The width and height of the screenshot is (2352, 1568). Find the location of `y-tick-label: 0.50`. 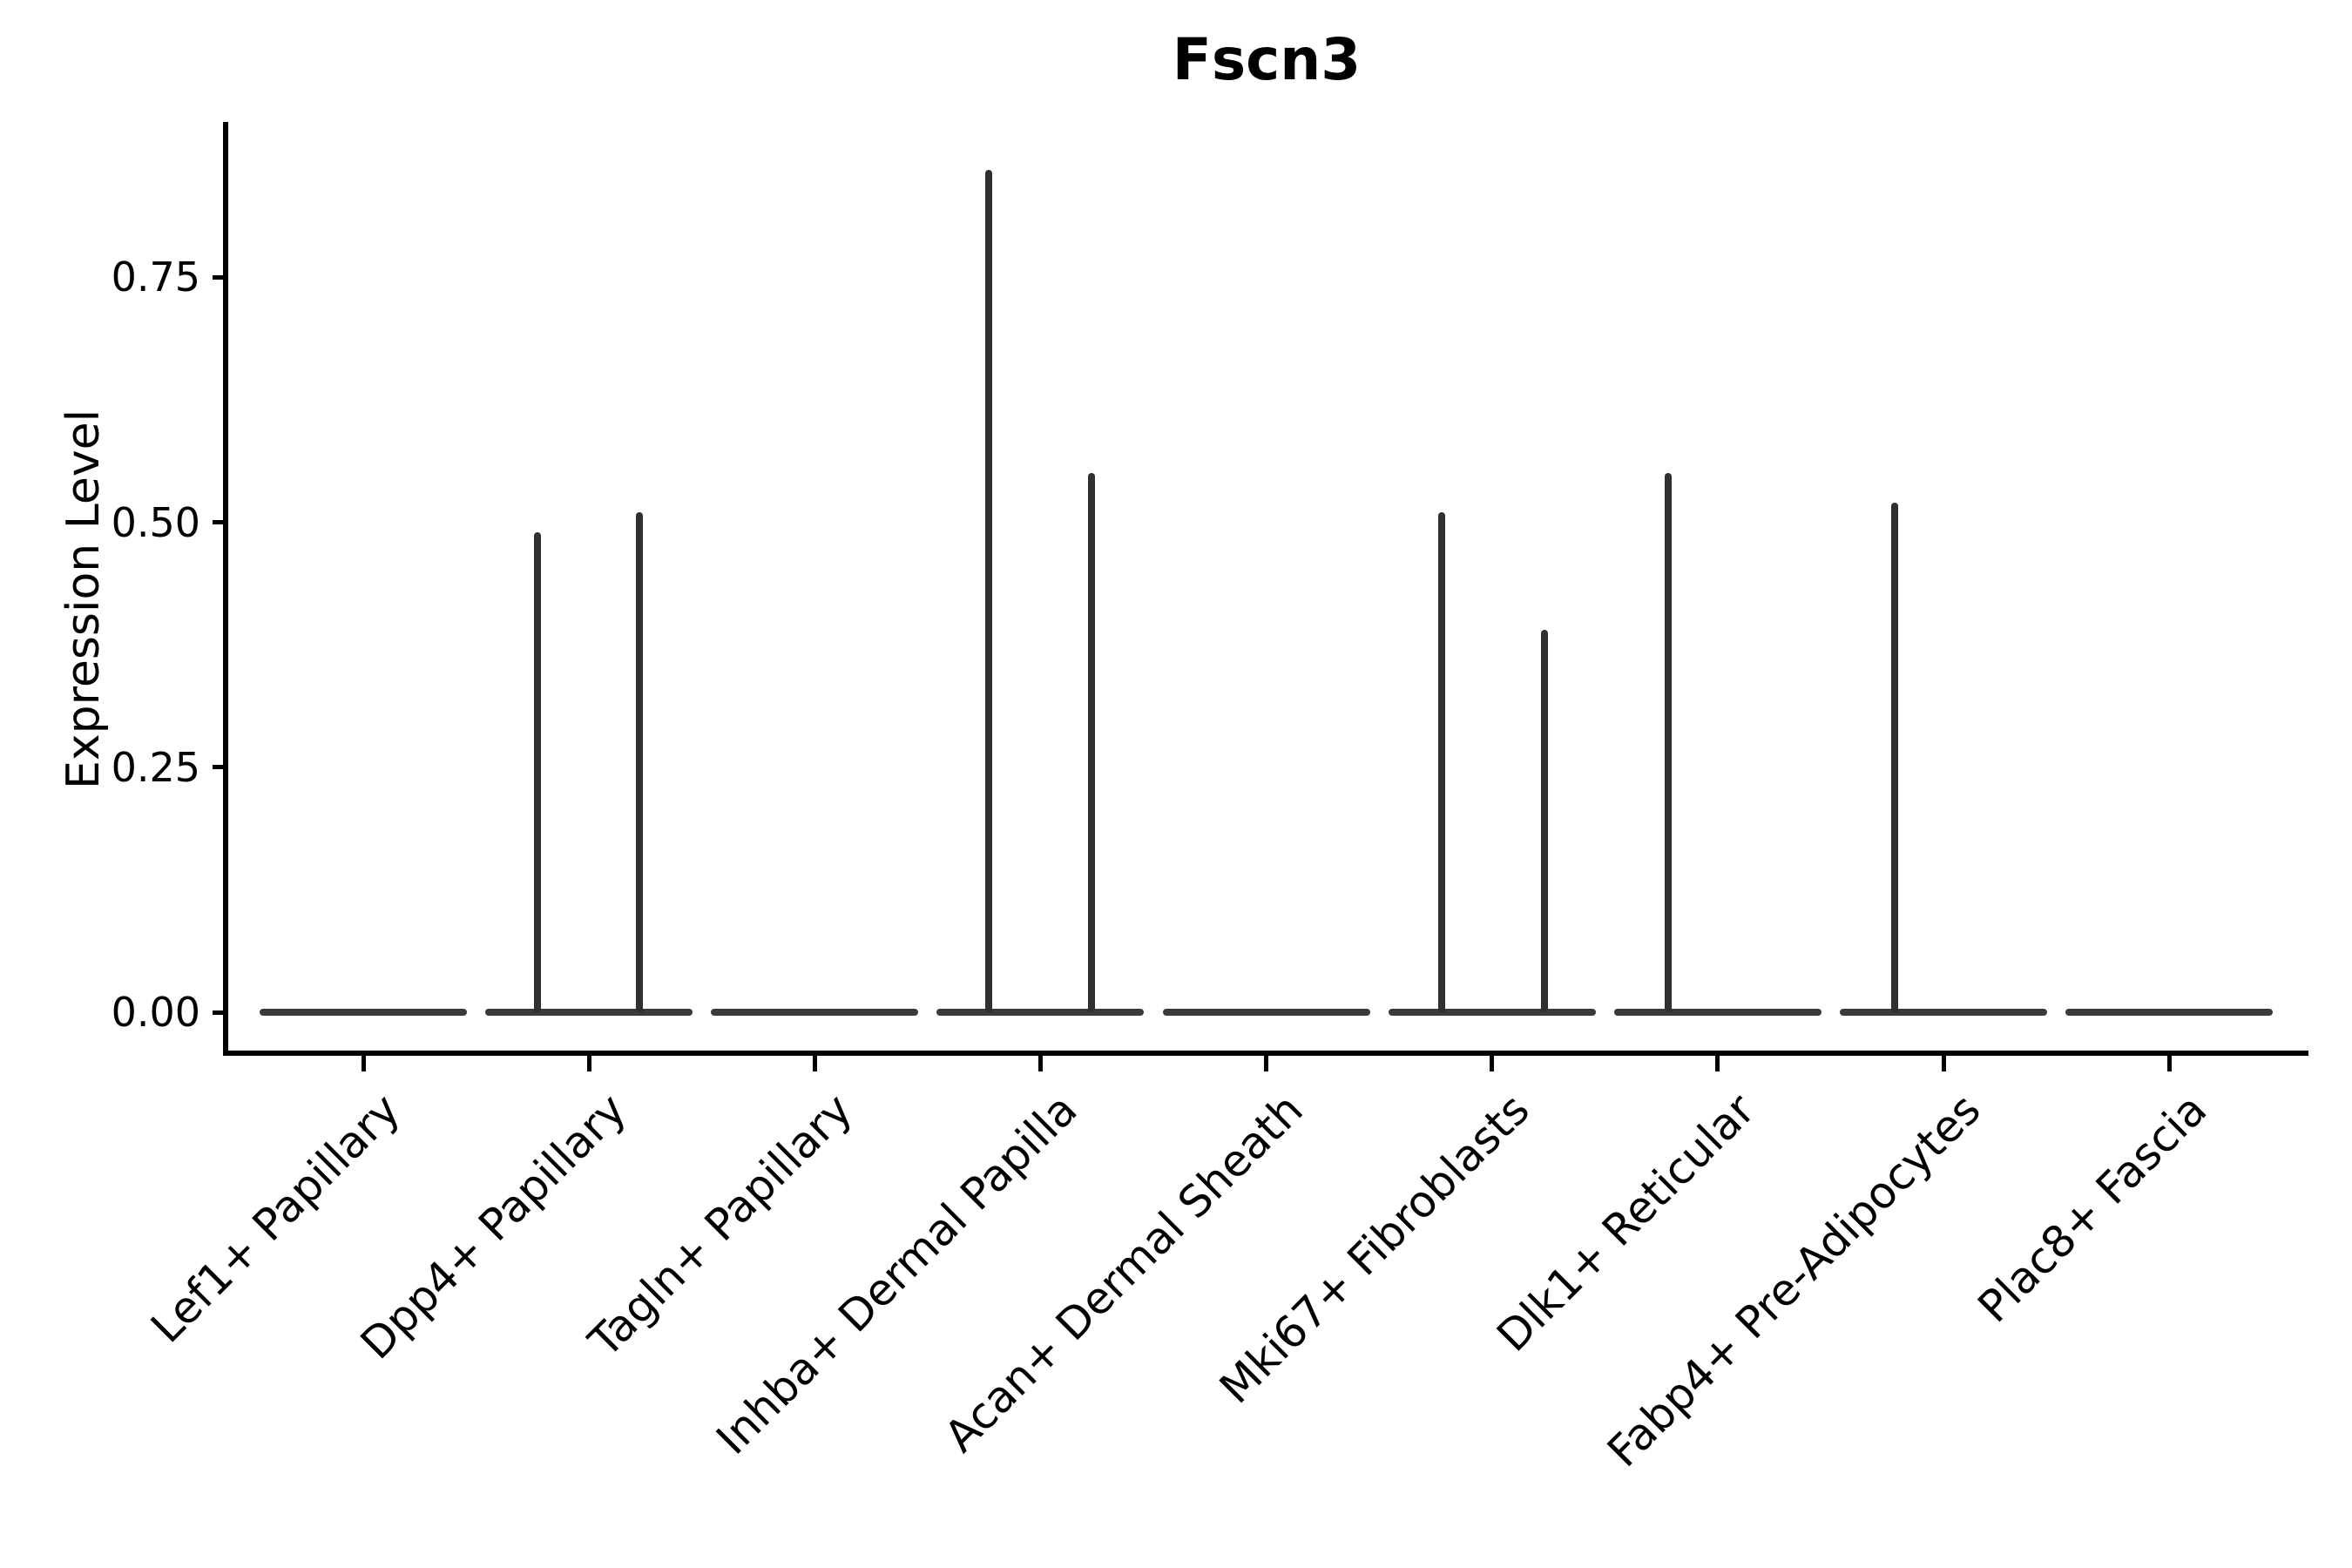

y-tick-label: 0.50 is located at coordinates (155, 522).